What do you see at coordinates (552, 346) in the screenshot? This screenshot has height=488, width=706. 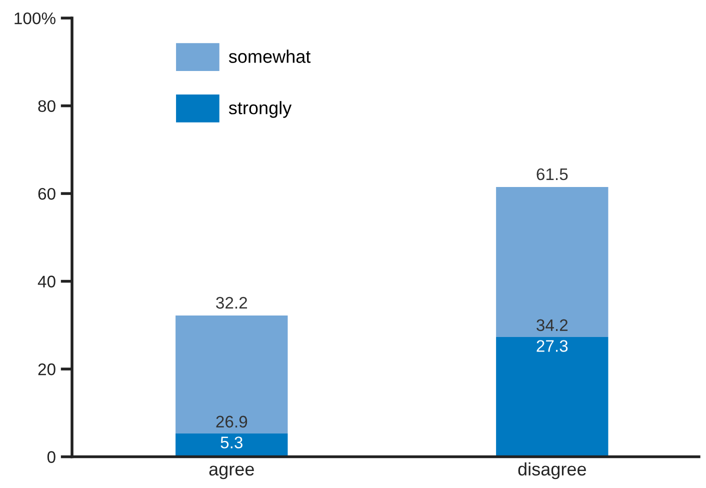 I see `data-label: 27.3` at bounding box center [552, 346].